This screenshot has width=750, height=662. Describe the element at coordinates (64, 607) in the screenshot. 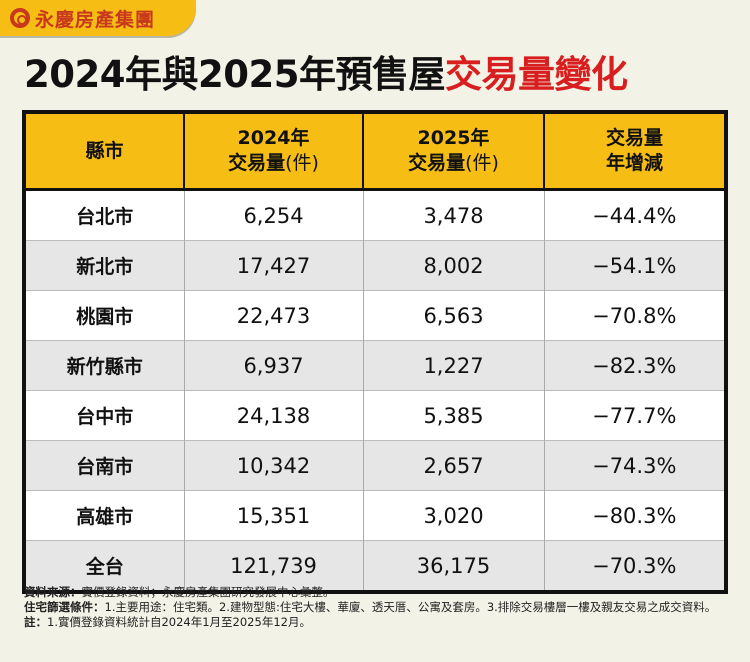

I see `footnote-label: 住宅篩選條件：` at that location.